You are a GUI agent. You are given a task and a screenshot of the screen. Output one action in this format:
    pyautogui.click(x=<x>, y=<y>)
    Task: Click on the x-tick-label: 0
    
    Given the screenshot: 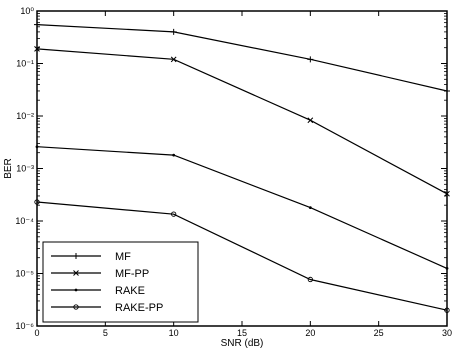 What is the action you would take?
    pyautogui.click(x=36, y=333)
    